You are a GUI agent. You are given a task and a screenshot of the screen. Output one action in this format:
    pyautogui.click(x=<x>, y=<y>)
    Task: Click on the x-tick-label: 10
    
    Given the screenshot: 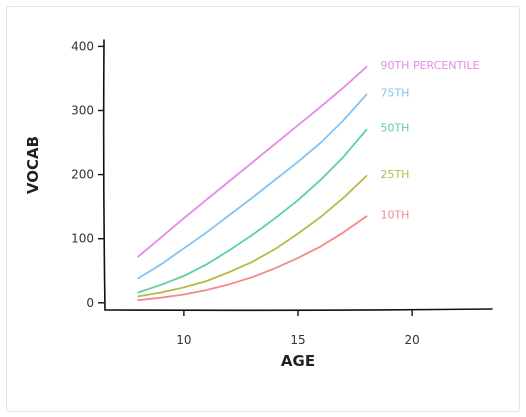 What is the action you would take?
    pyautogui.click(x=183, y=340)
    